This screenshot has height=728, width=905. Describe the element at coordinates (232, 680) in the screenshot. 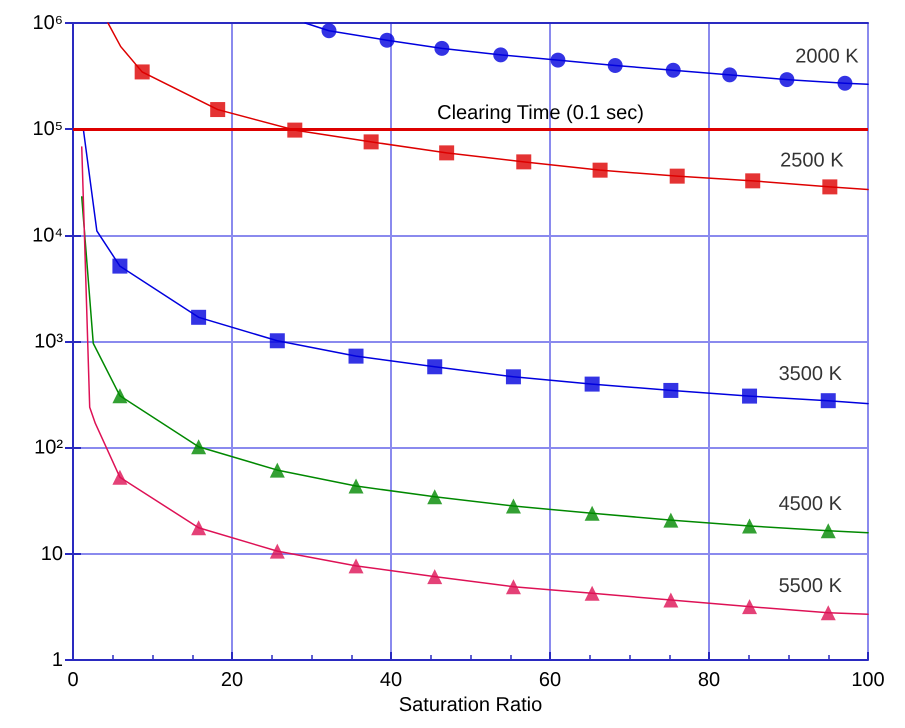

I see `x-tick-label: 20` at that location.